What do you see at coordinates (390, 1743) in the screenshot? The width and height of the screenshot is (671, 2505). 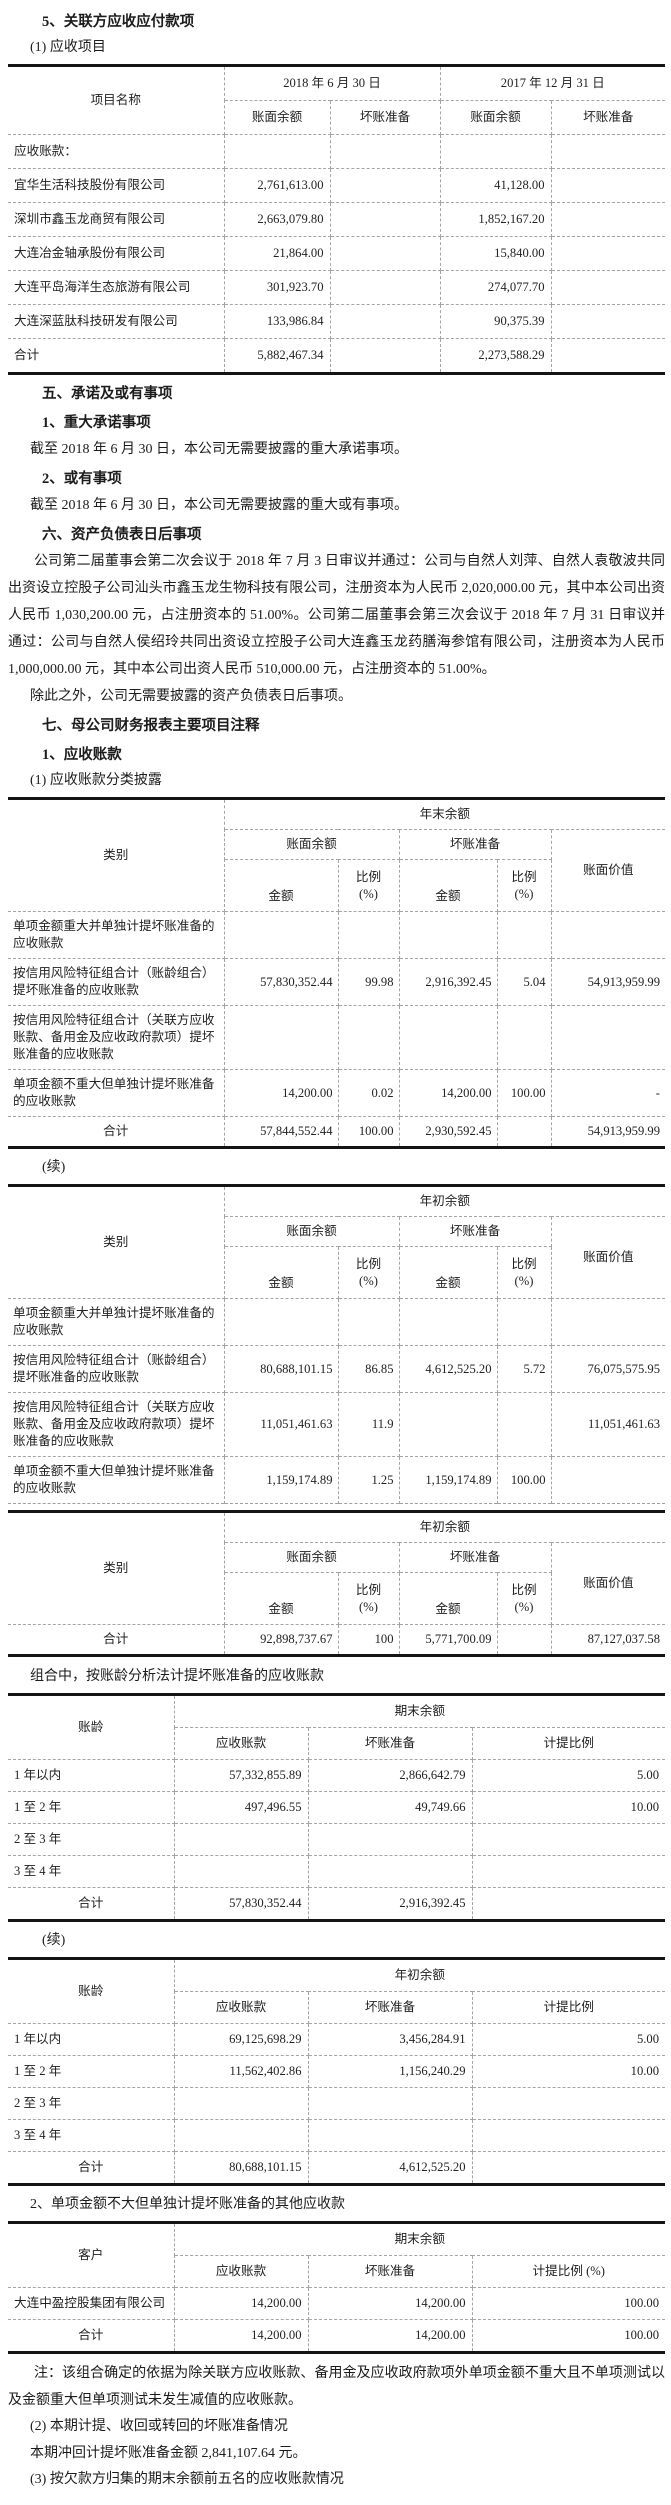 I see `header-cell-bad-debt: 坏账准备` at bounding box center [390, 1743].